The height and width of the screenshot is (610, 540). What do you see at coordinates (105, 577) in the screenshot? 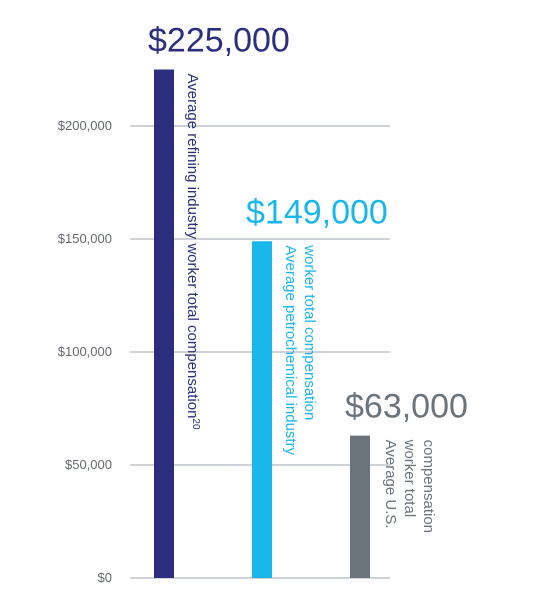
I see `y-tick-label: $0` at bounding box center [105, 577].